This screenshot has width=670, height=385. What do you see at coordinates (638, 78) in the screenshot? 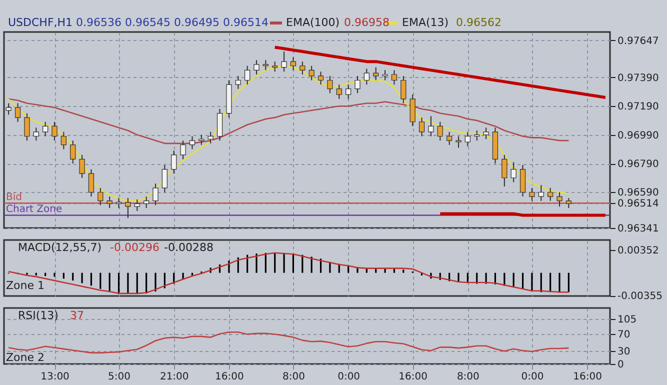
I see `y-tick-label: 0.97390` at bounding box center [638, 78].